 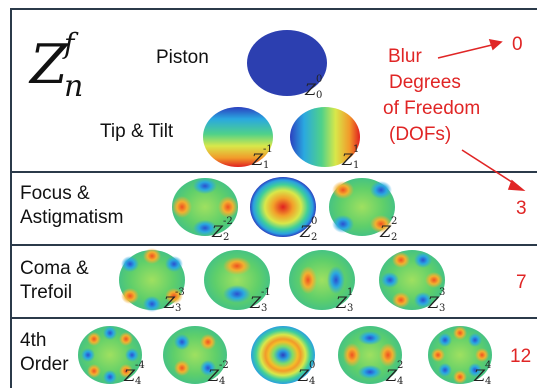 What do you see at coordinates (521, 208) in the screenshot?
I see `dof-value-focus: 3` at bounding box center [521, 208].